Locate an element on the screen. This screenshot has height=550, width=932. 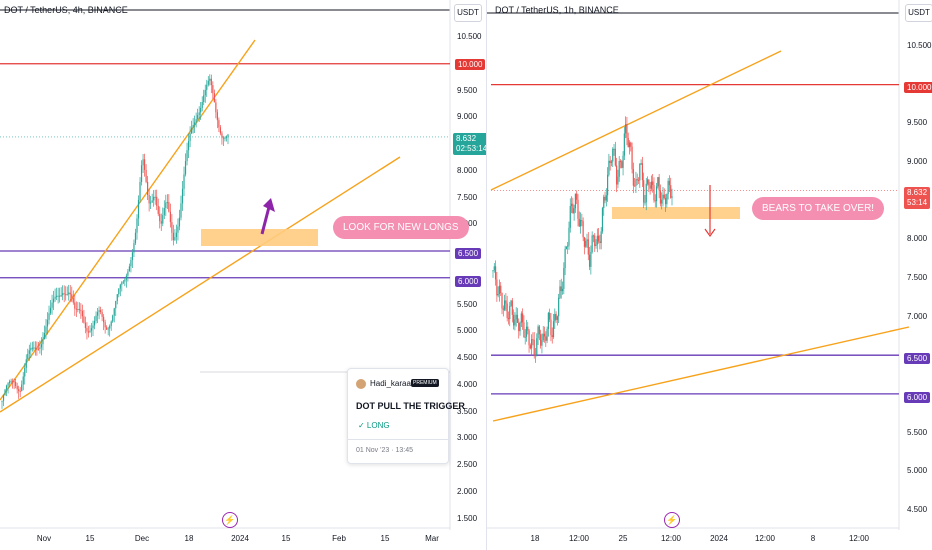
idea-direction: ✓ LONG is located at coordinates (374, 425).